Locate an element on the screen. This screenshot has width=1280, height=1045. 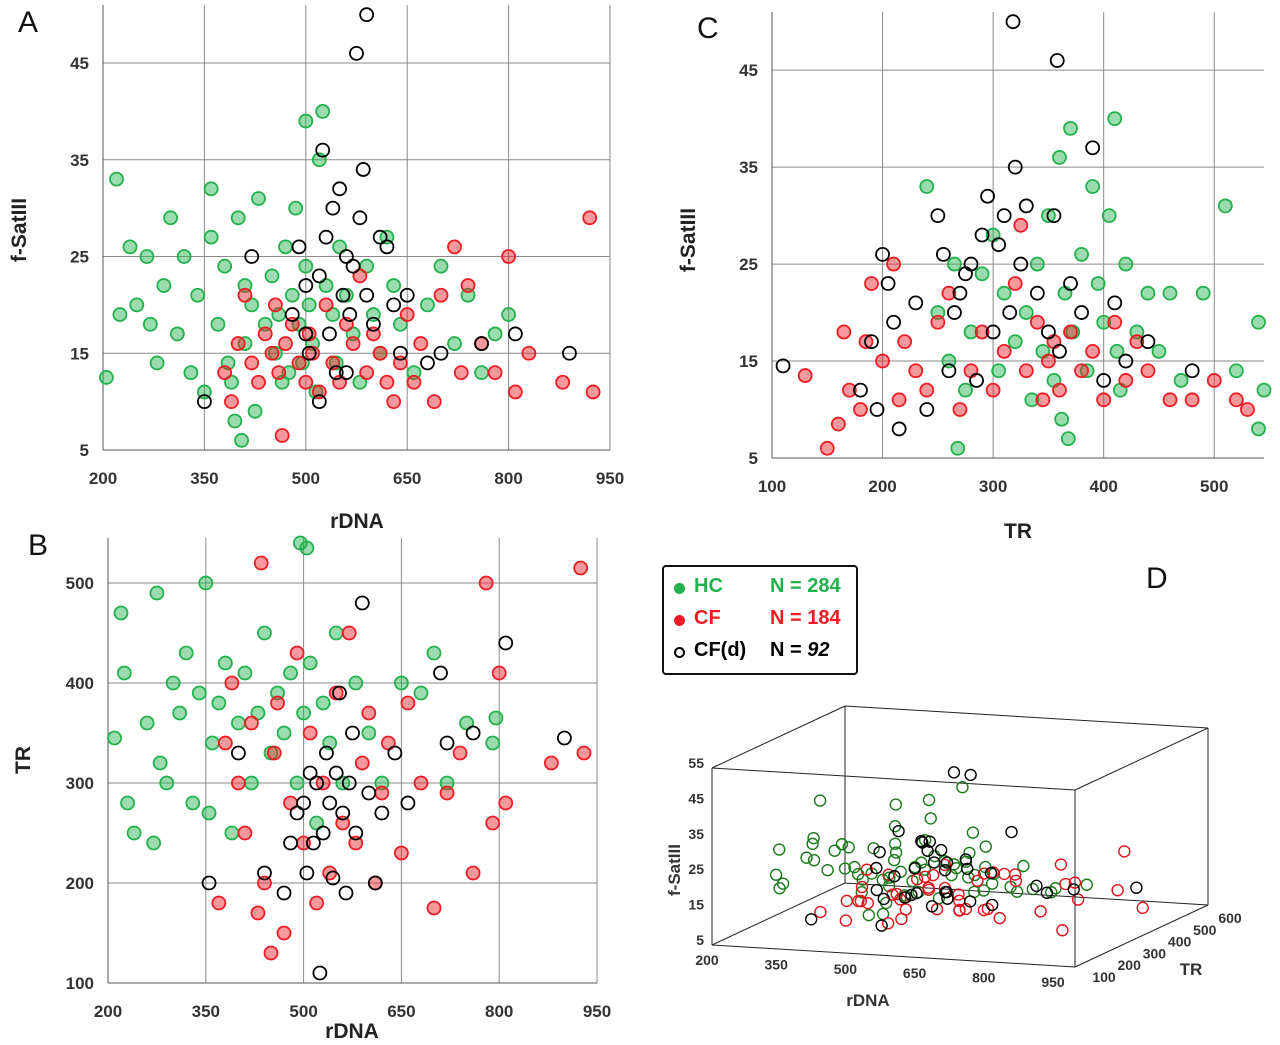
legend-count-cfd: N = 92 is located at coordinates (800, 650).